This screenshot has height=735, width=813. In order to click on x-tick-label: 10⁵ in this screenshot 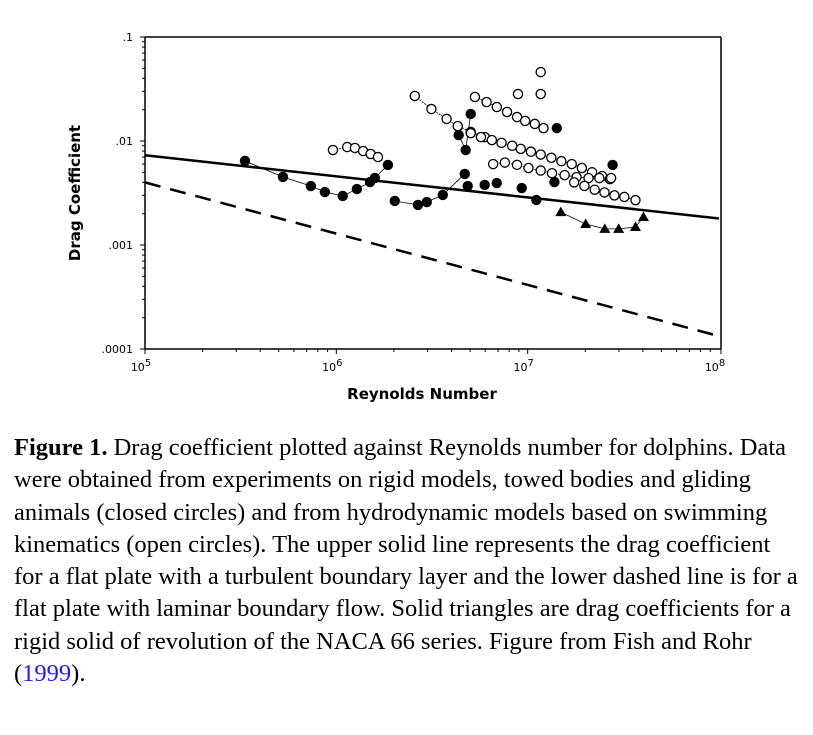, I will do `click(141, 366)`.